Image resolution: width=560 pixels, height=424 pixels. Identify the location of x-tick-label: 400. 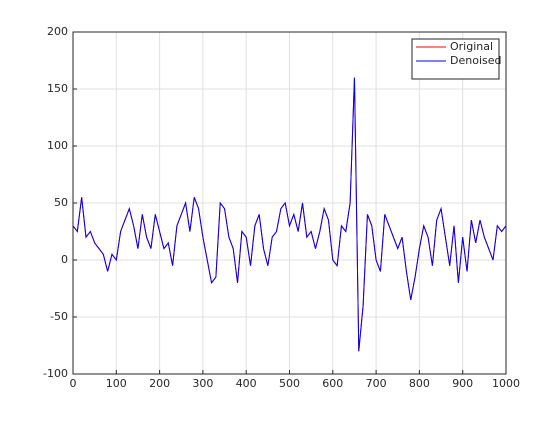
(246, 383).